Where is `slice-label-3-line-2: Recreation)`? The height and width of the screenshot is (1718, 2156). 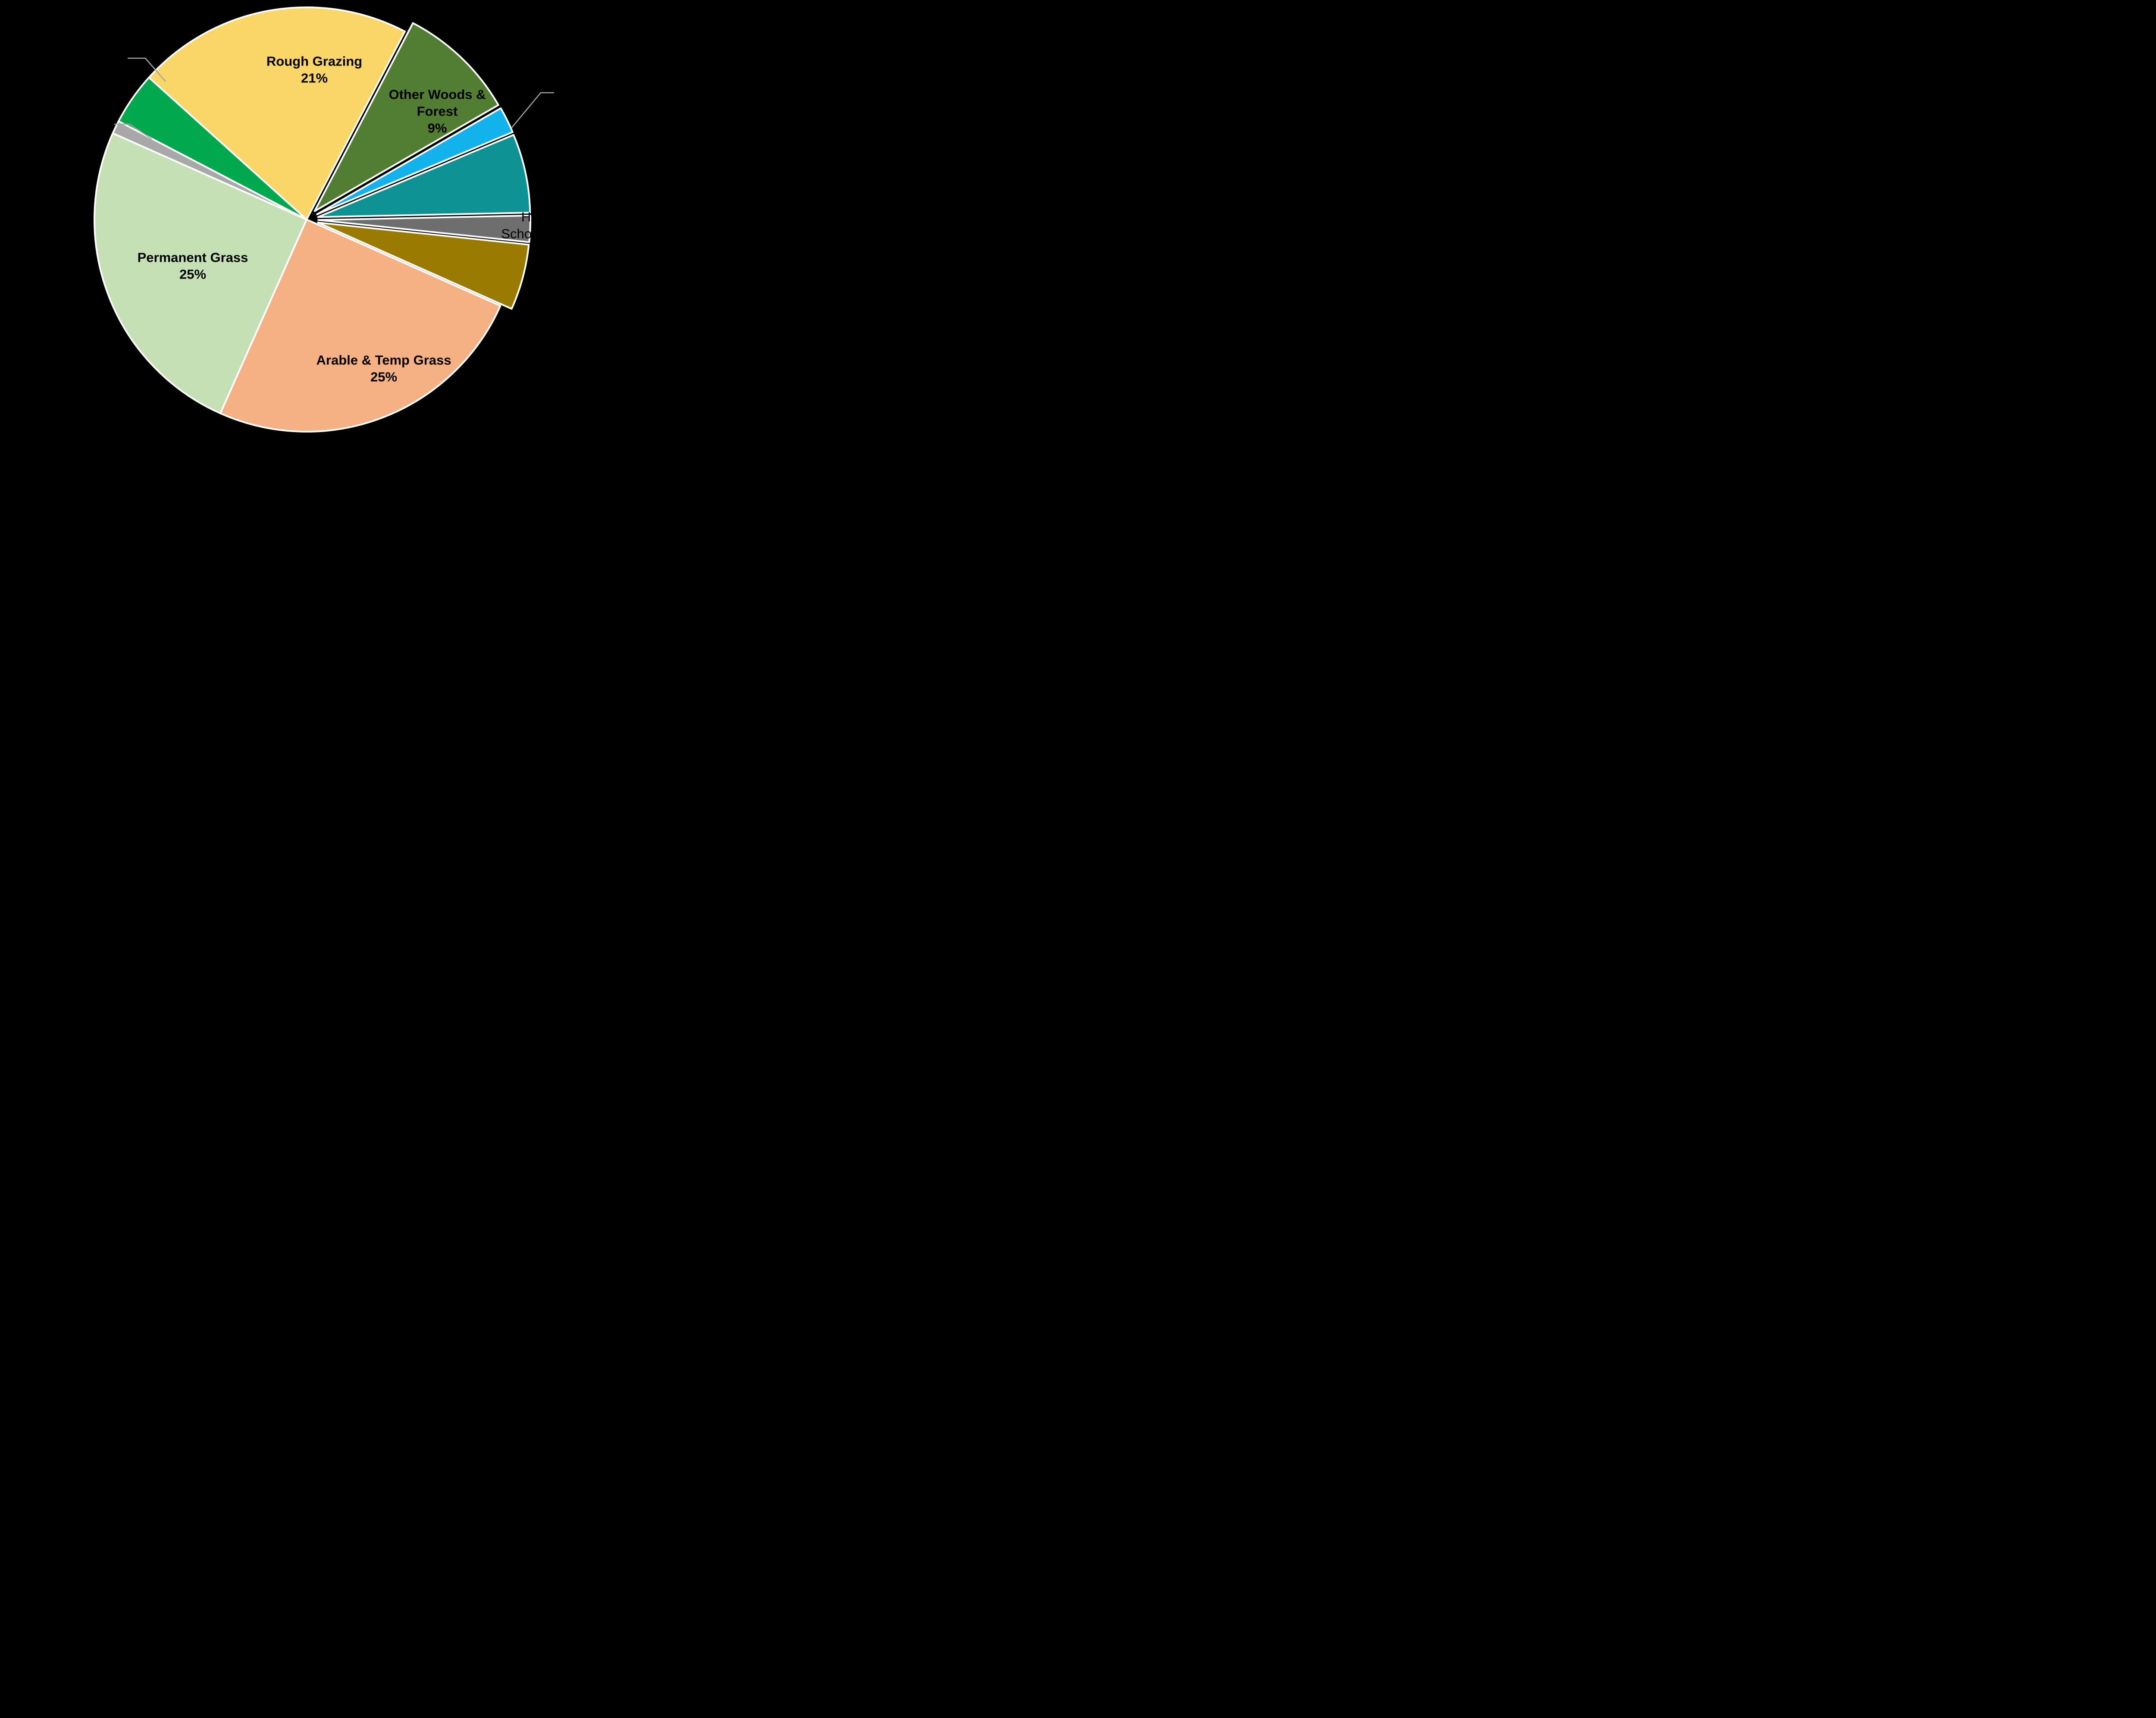 slice-label-3-line-2: Recreation) is located at coordinates (603, 164).